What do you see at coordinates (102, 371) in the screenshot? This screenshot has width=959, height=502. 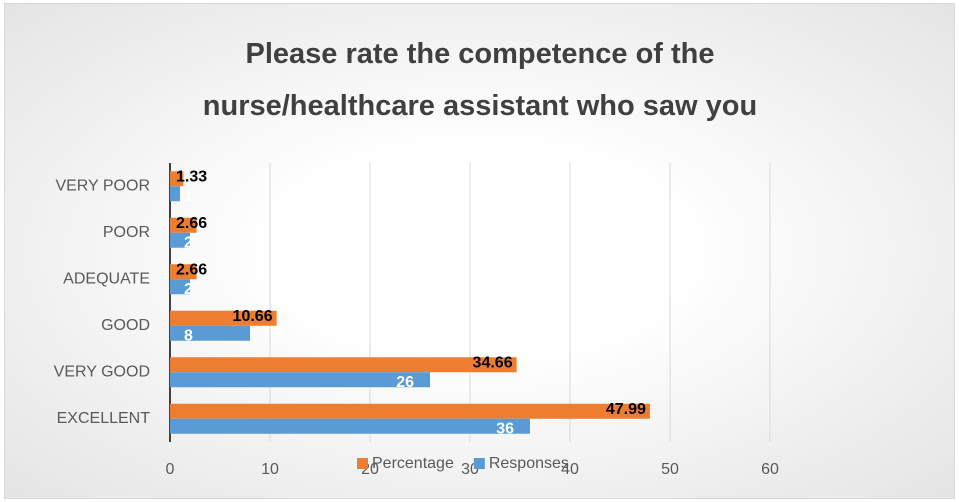 I see `y-tick-label: VERY GOOD` at bounding box center [102, 371].